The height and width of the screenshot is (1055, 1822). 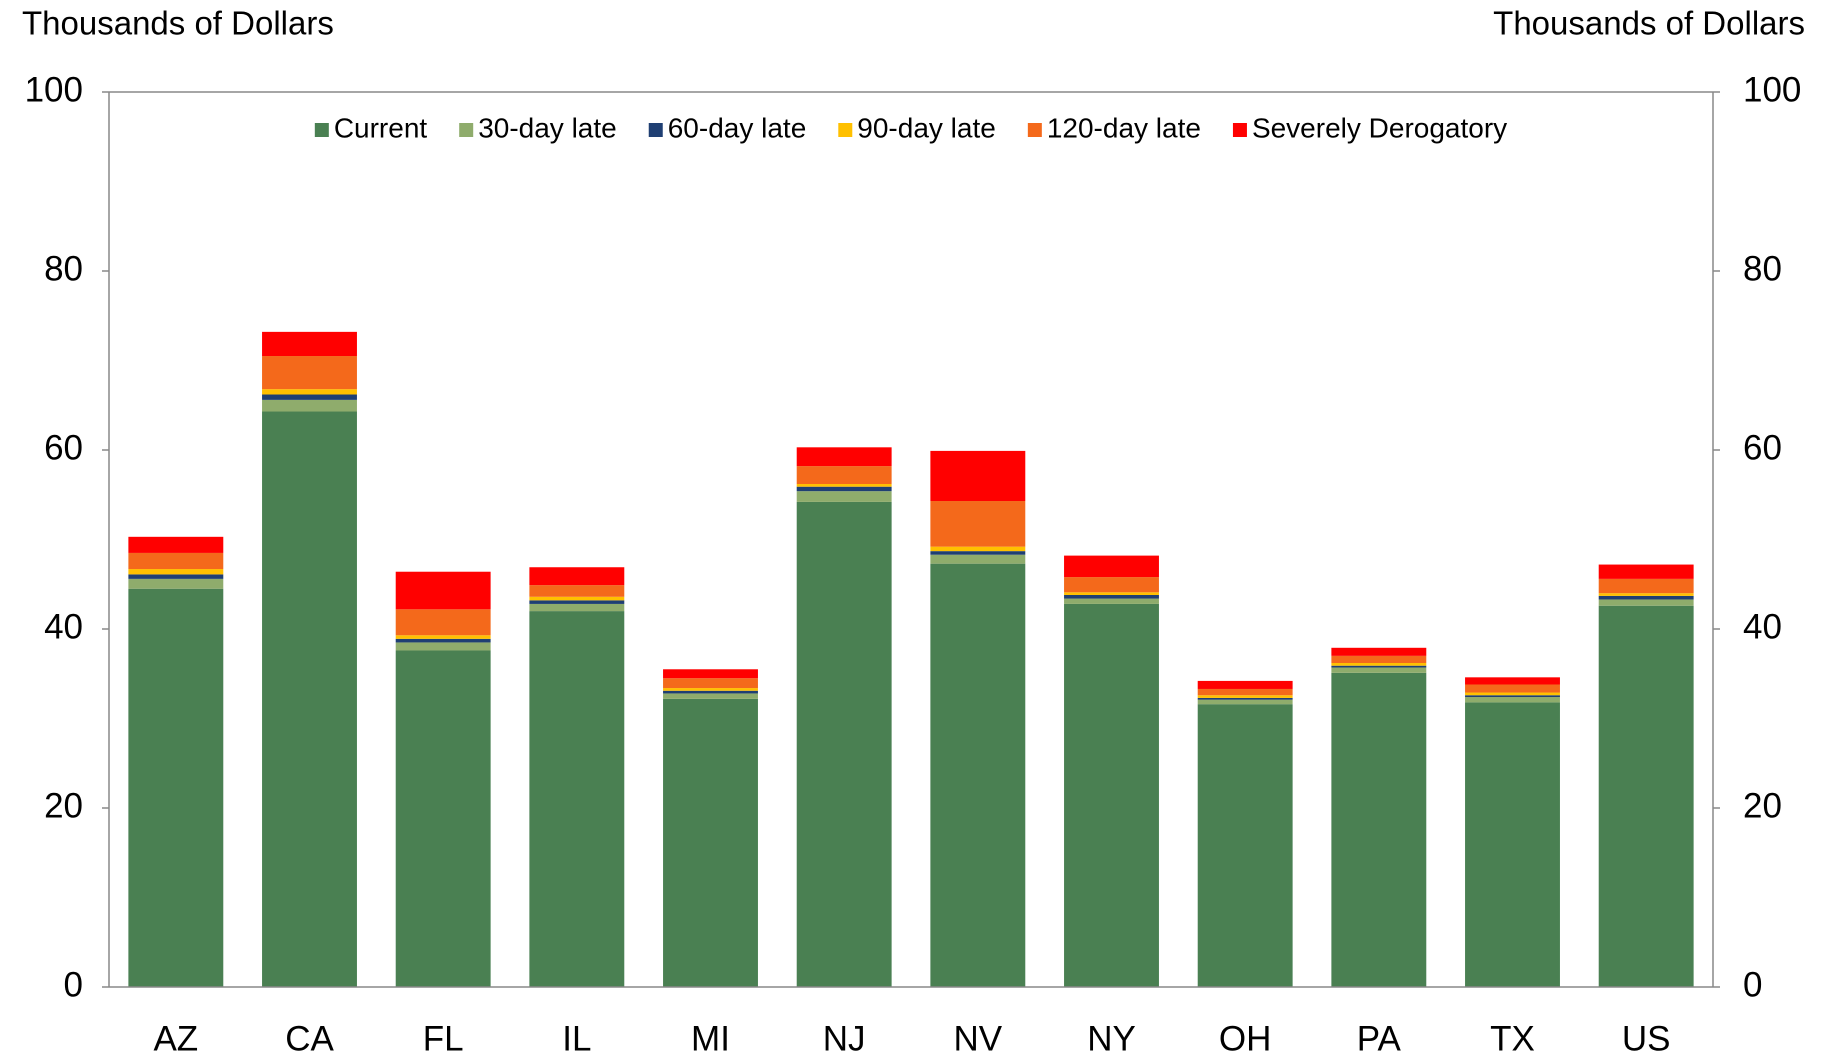 What do you see at coordinates (1649, 23) in the screenshot?
I see `y2-axis-label: Thousands of Dollars` at bounding box center [1649, 23].